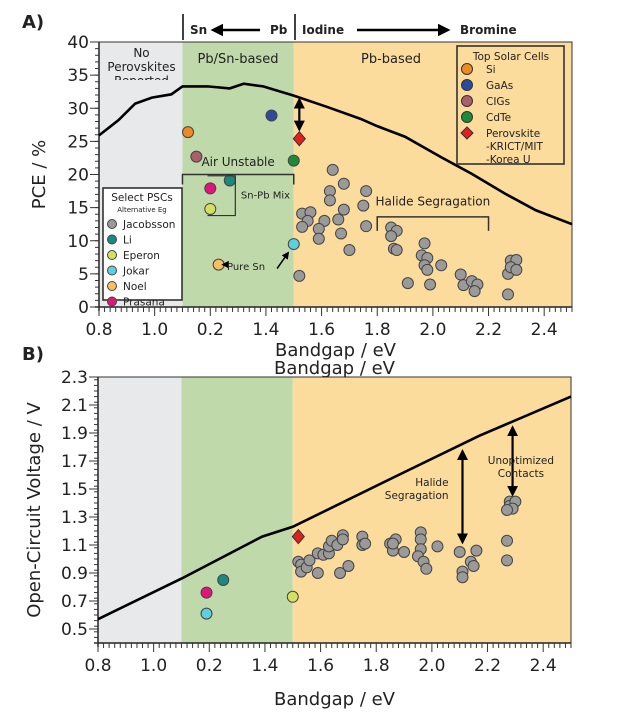 The image size is (620, 721). Describe the element at coordinates (78, 176) in the screenshot. I see `y-tick-label: 20` at that location.